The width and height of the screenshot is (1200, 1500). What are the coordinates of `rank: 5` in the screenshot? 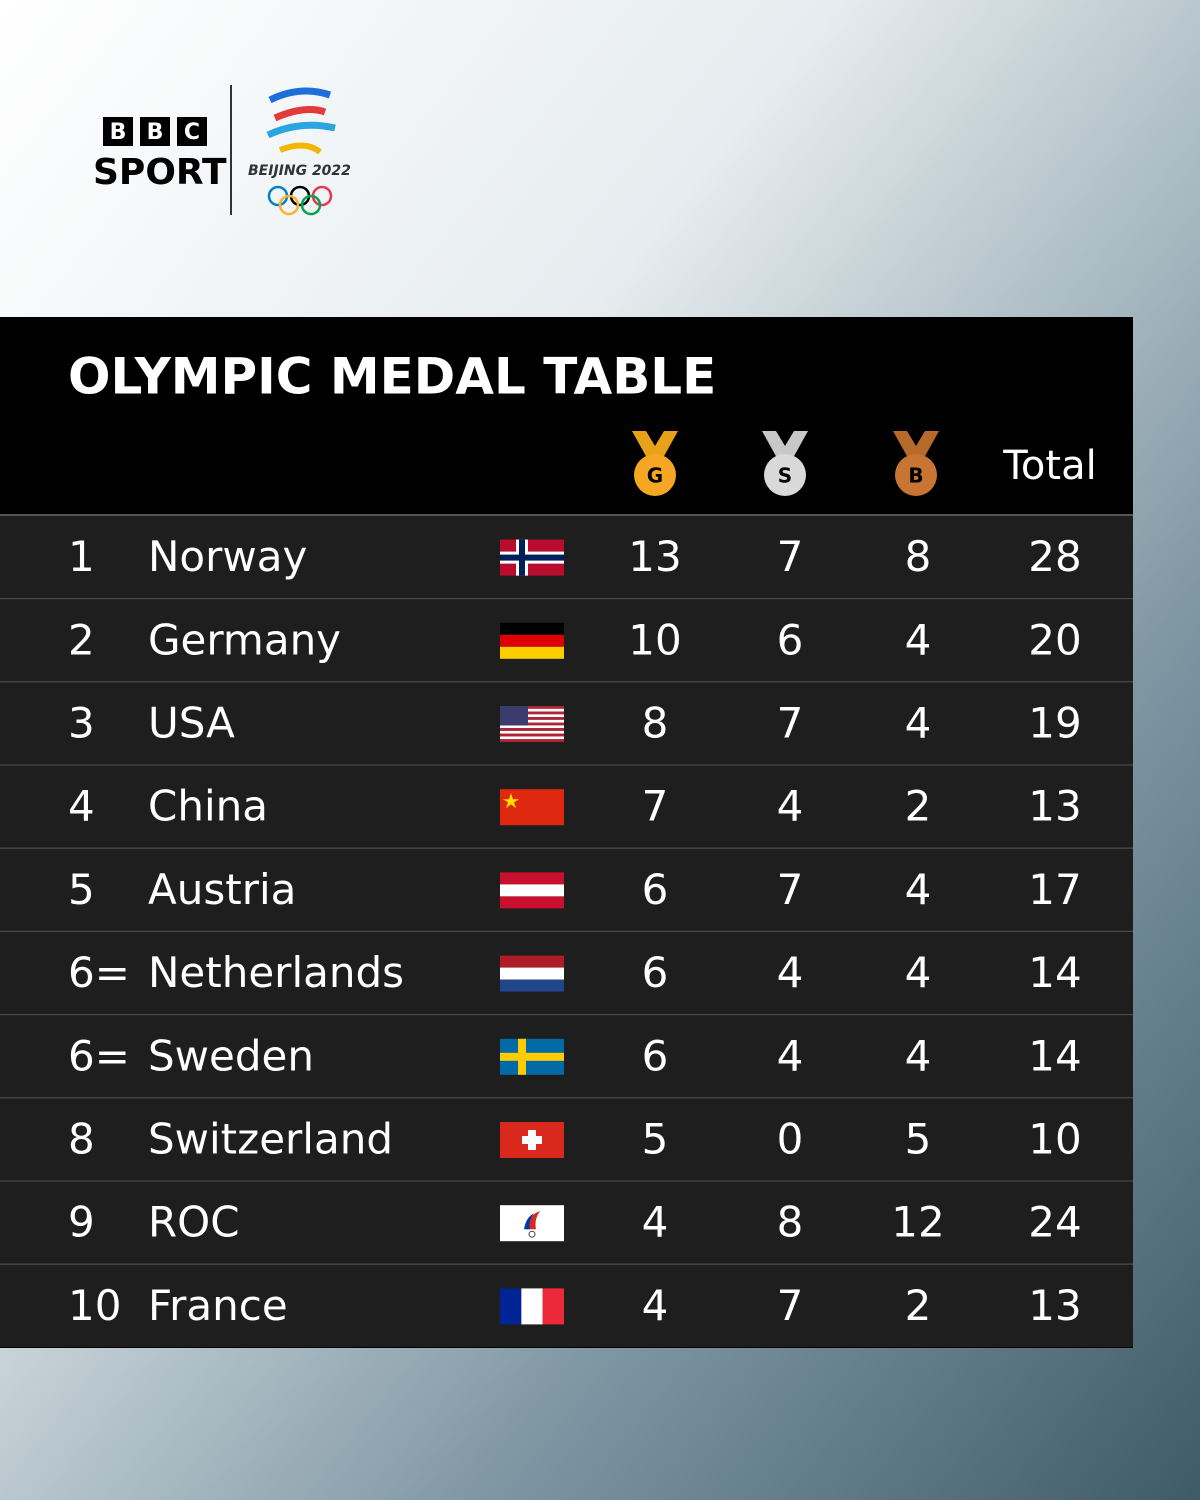 It's located at (81, 889).